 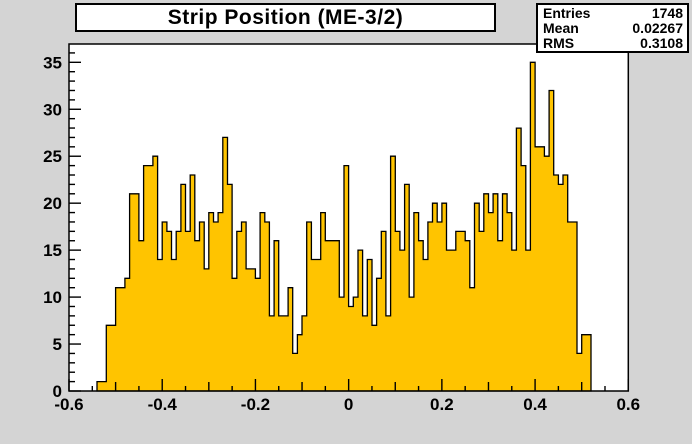 I want to click on stats-row-rms: RMS 0.3108, so click(x=613, y=43).